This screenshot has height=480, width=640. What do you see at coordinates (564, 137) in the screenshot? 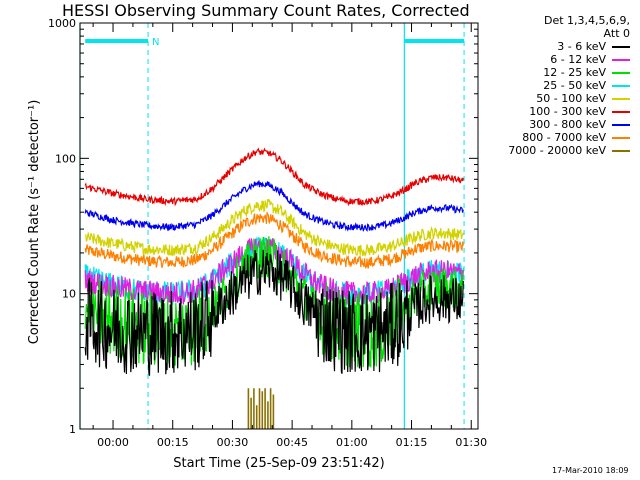
I see `legend-label: 800 - 7000 keV` at bounding box center [564, 137].